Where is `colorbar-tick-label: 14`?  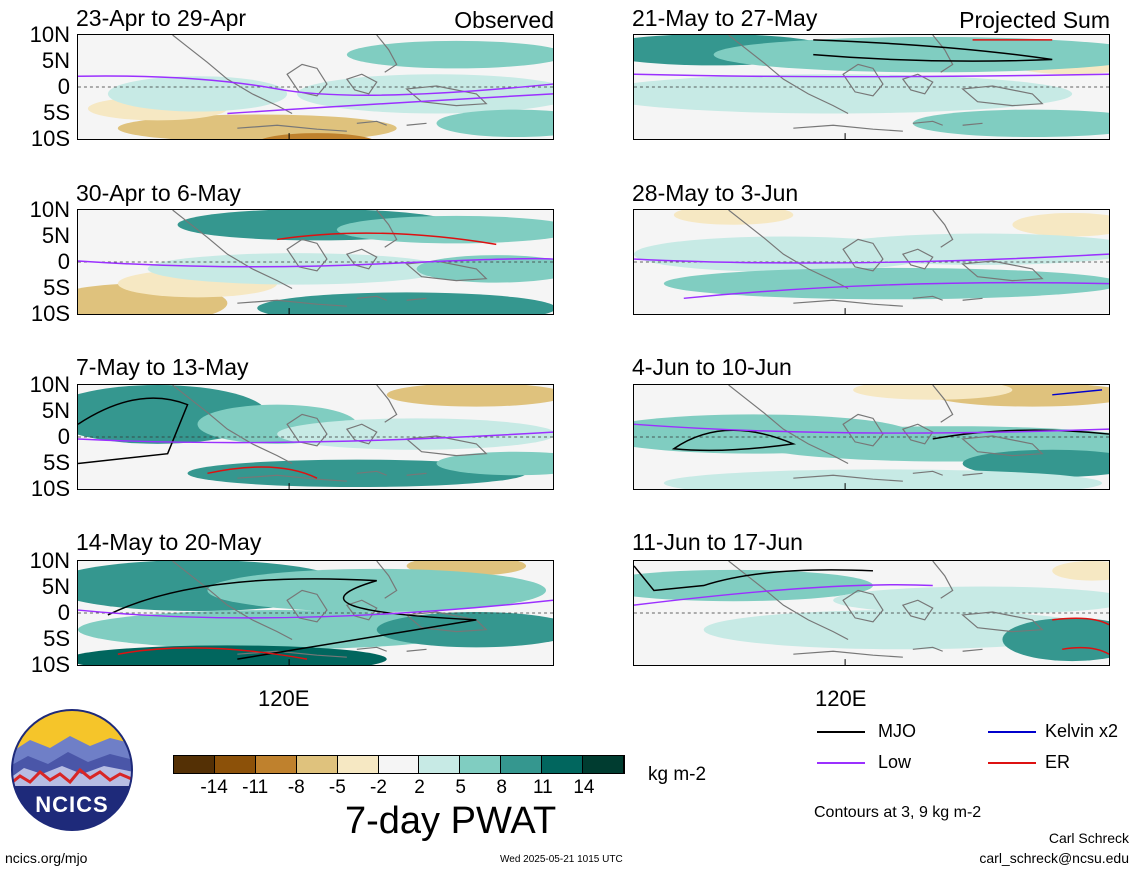
colorbar-tick-label: 14 is located at coordinates (584, 787).